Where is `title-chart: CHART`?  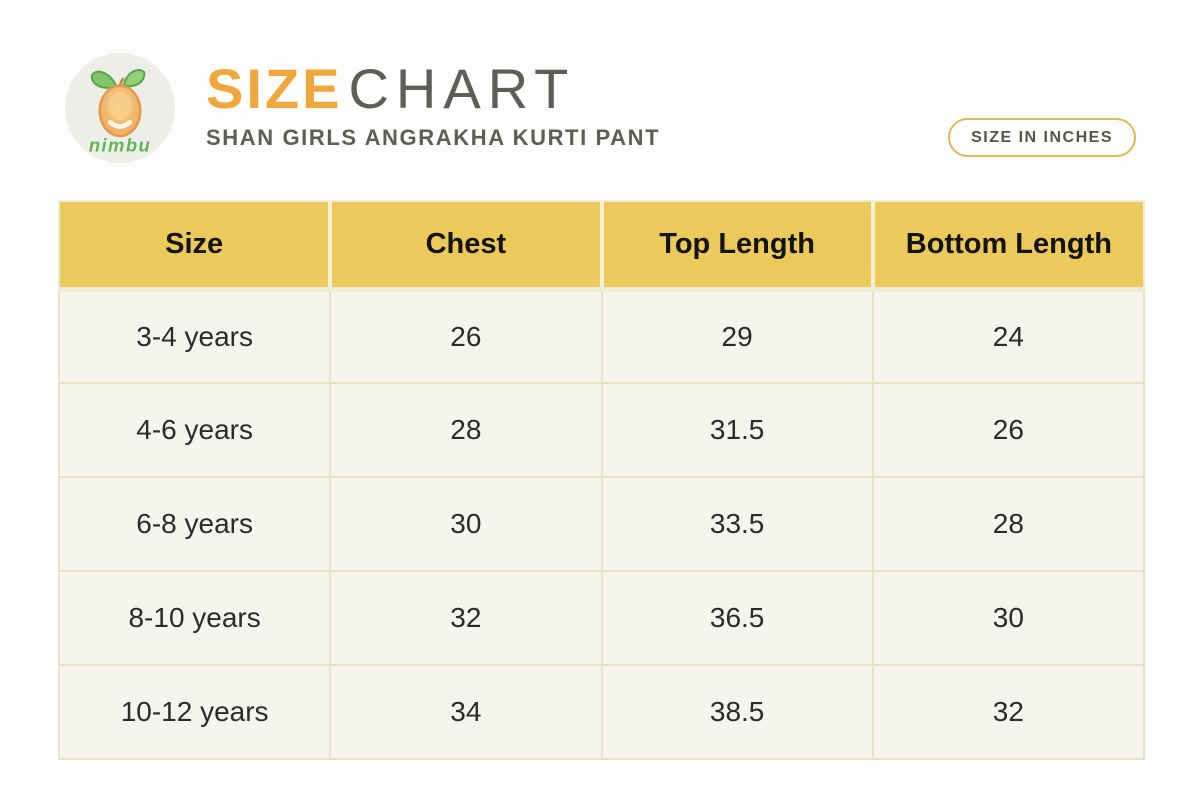 title-chart: CHART is located at coordinates (462, 88).